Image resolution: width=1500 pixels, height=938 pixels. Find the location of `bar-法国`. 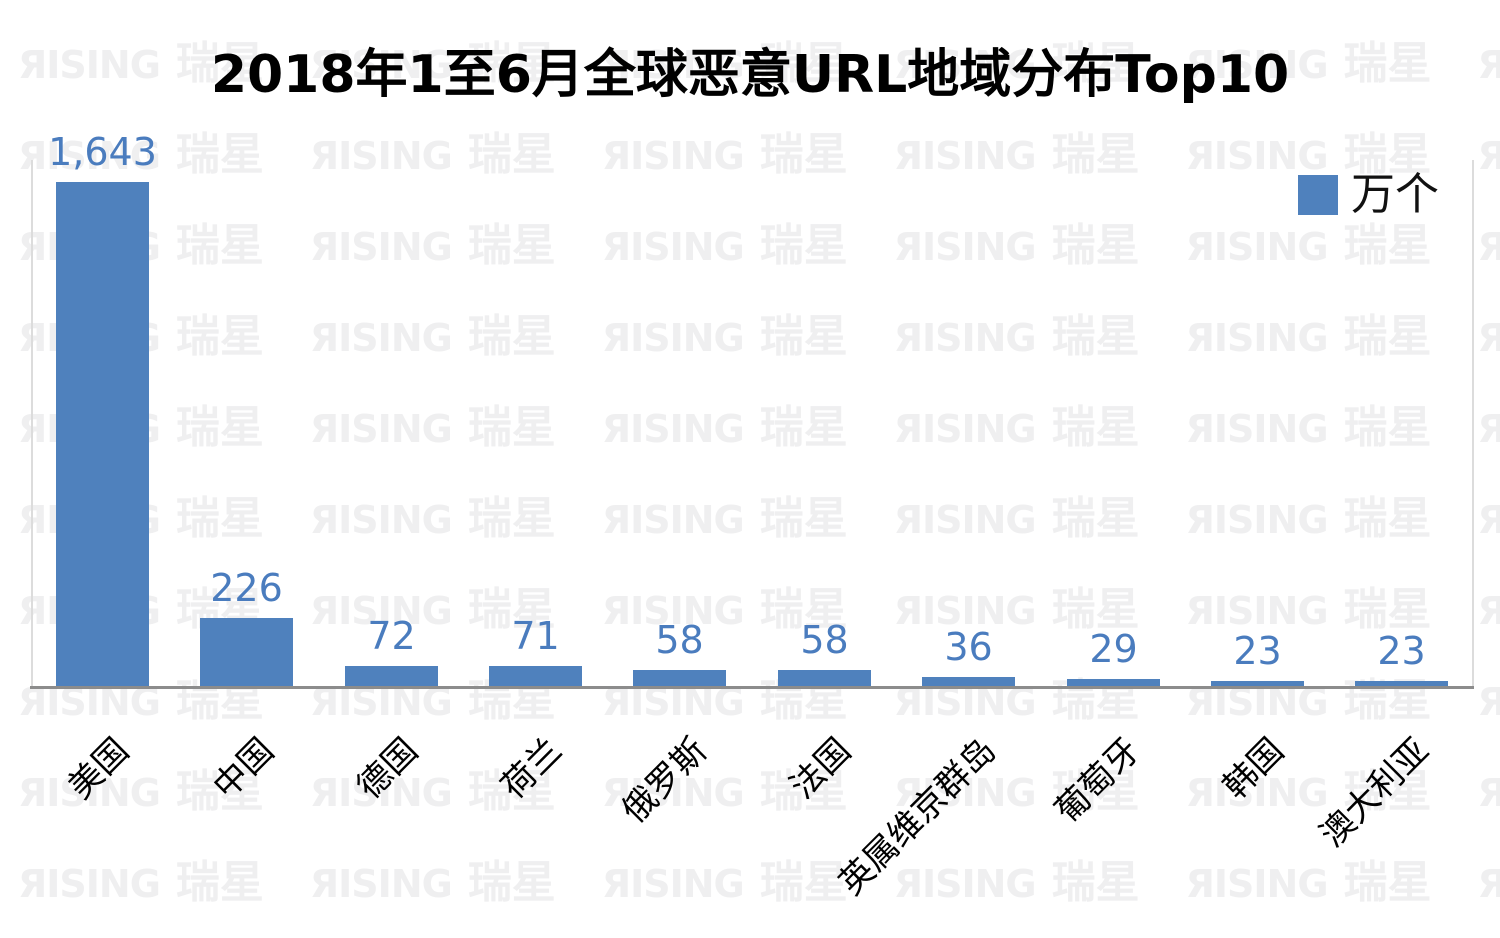

bar-法国 is located at coordinates (824, 679).